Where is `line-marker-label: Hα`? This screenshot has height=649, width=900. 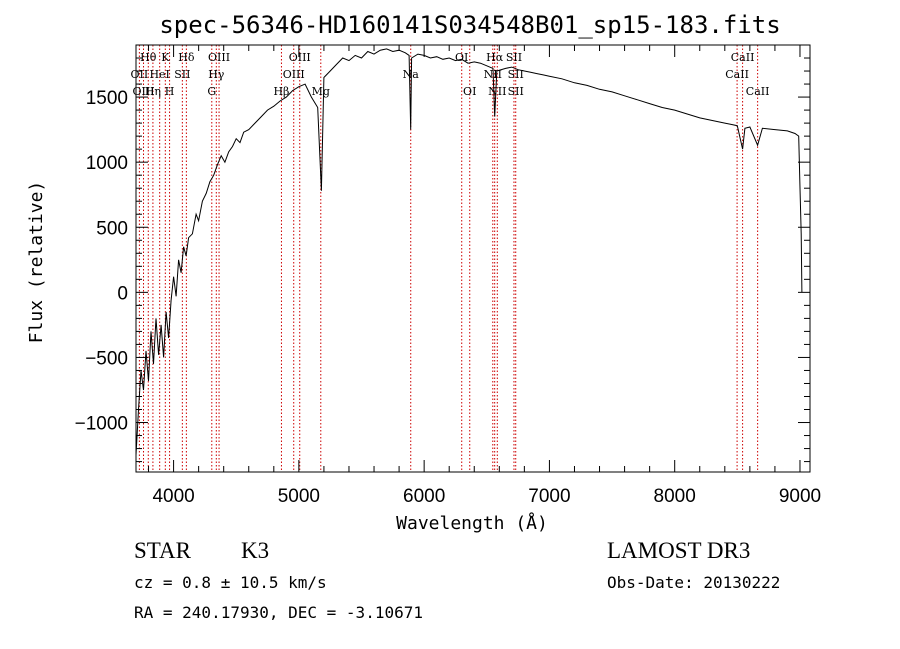 line-marker-label: Hα is located at coordinates (495, 57).